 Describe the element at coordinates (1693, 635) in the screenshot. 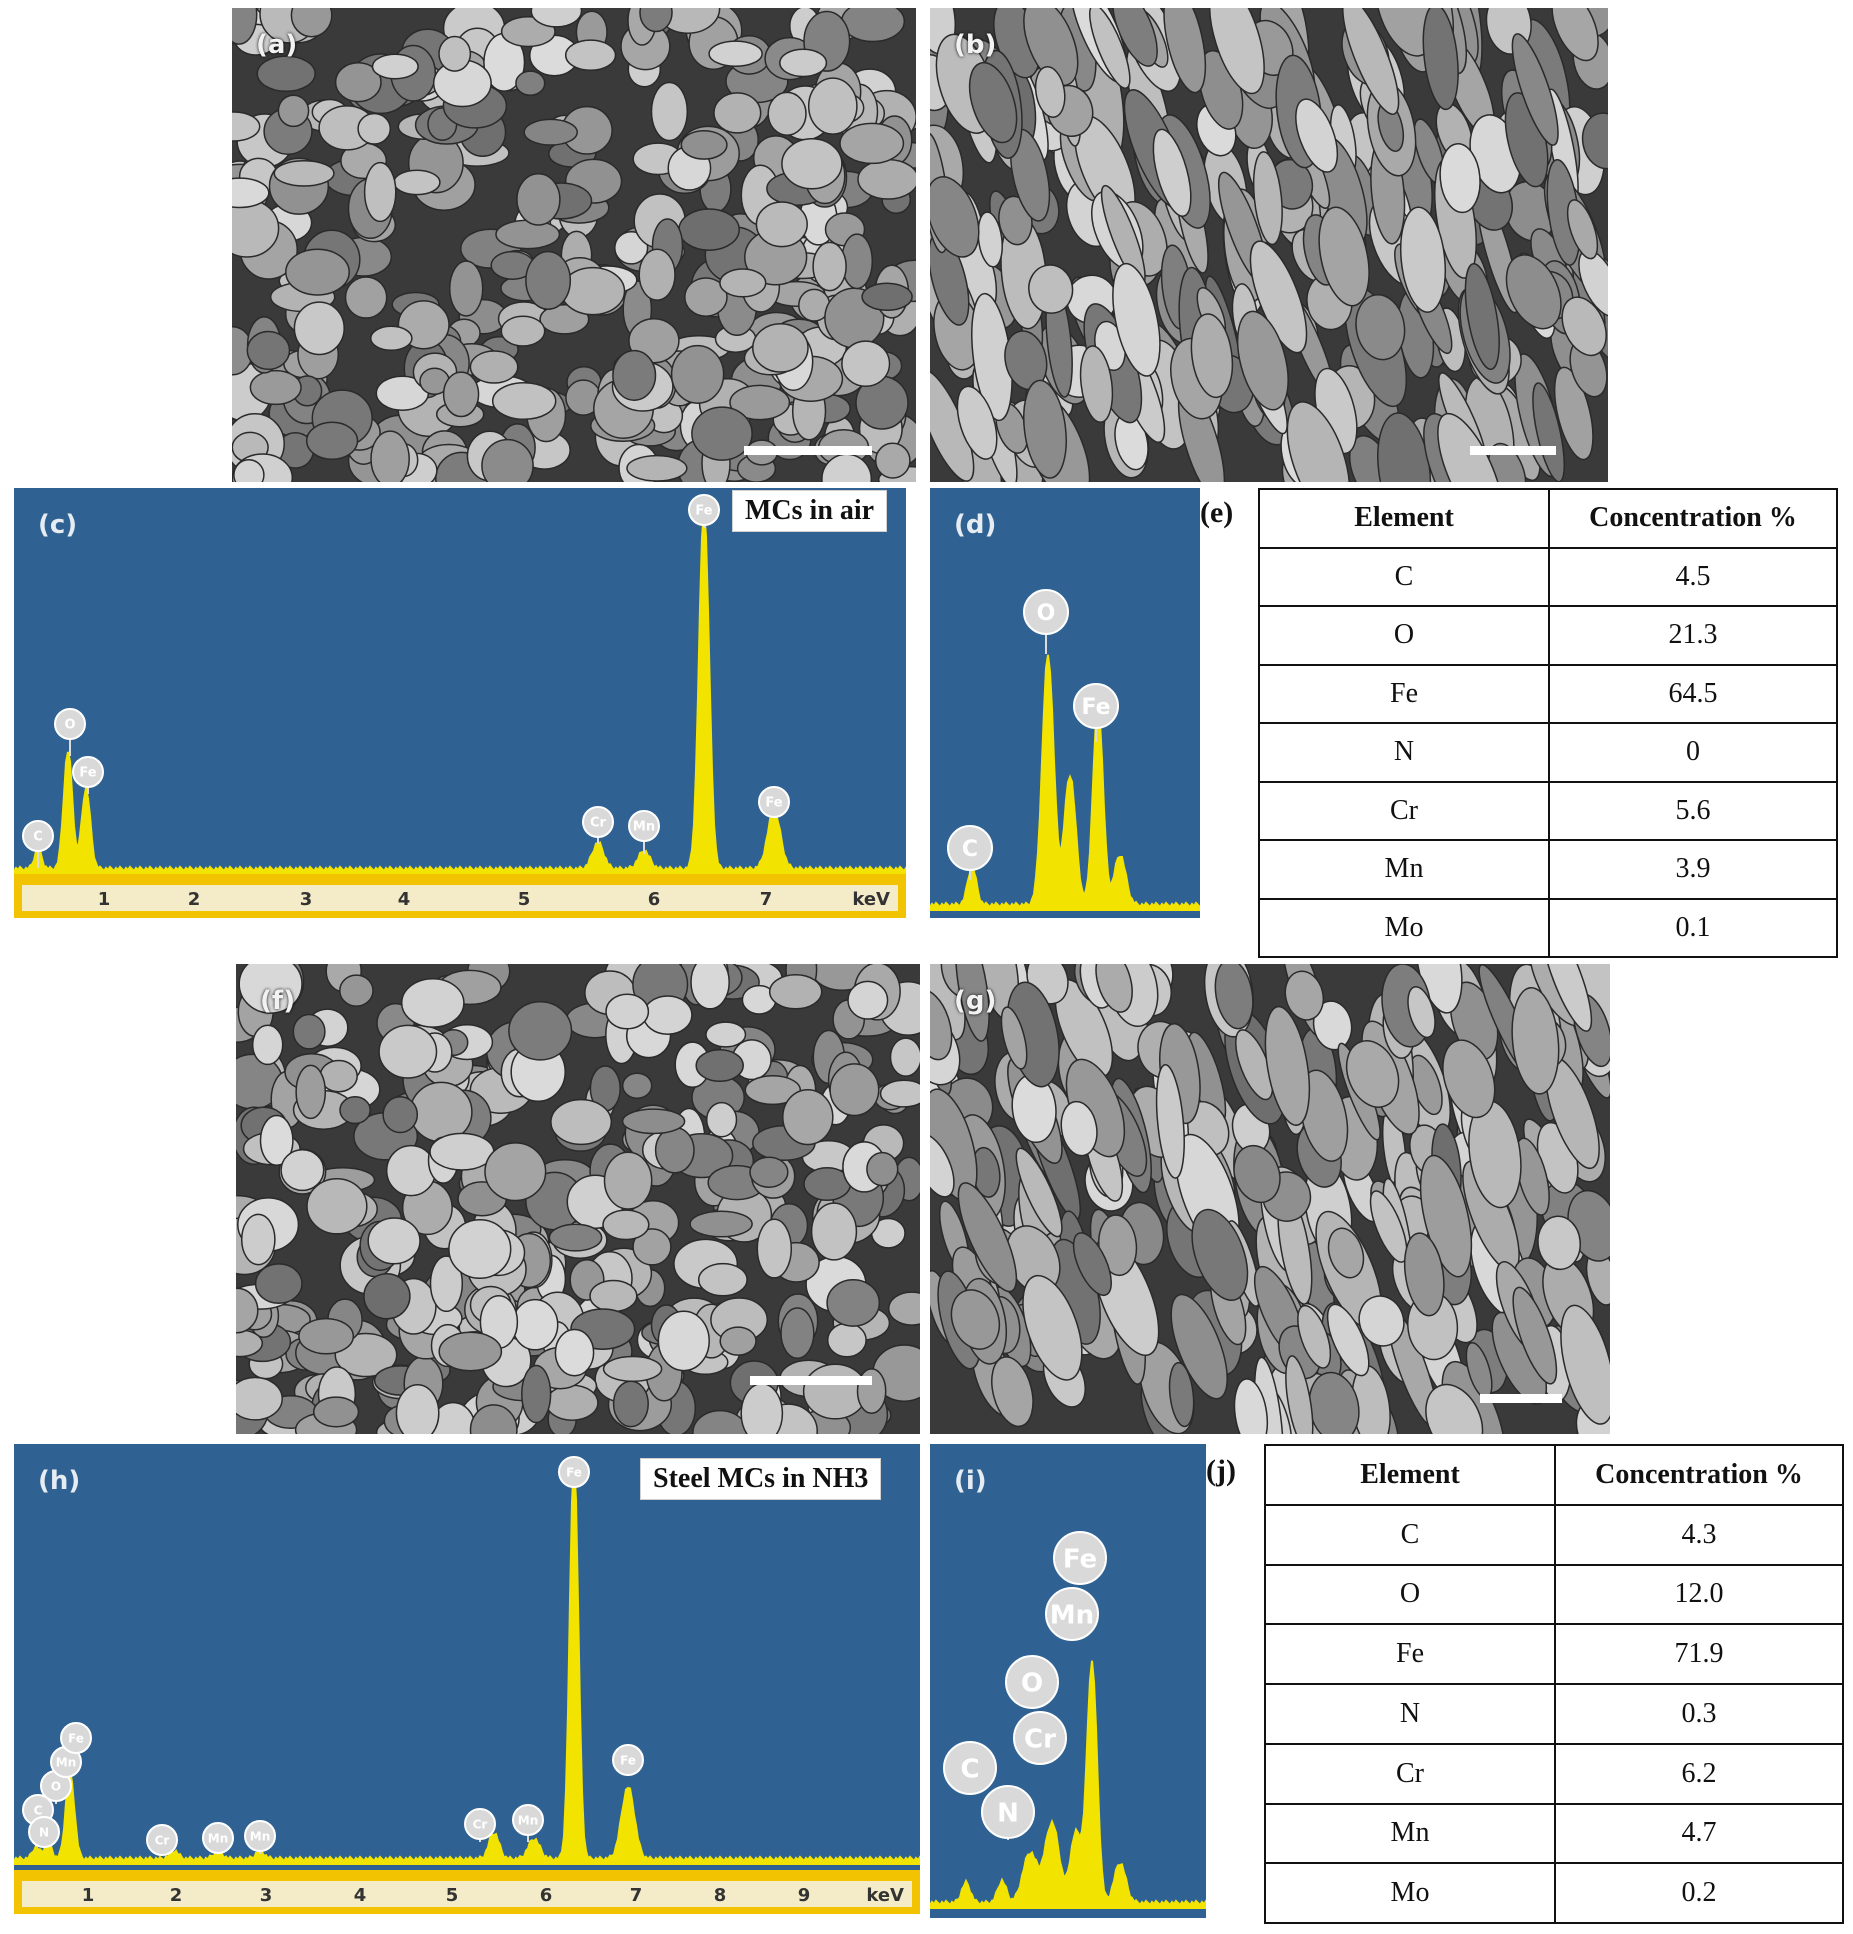

I see `concentration-cell: 21.3` at that location.